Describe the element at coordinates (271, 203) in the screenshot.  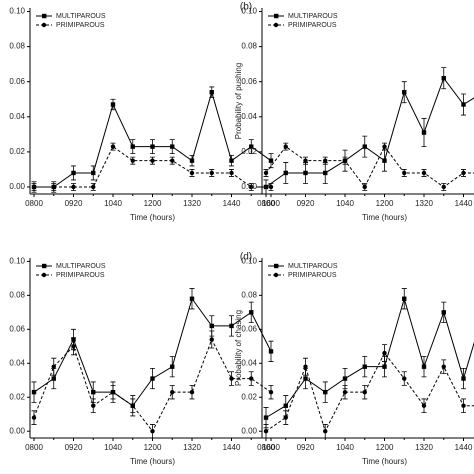
I see `x-tick-label: 1600` at that location.